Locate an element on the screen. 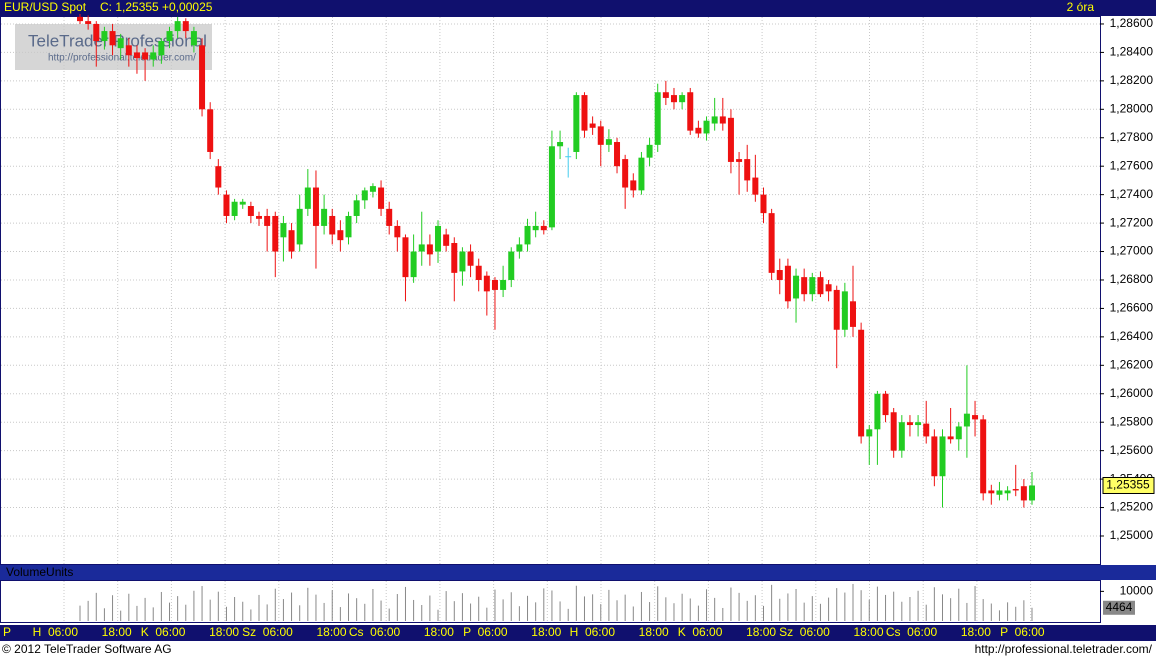  y-tick-label: 1,26000 is located at coordinates (1132, 393).